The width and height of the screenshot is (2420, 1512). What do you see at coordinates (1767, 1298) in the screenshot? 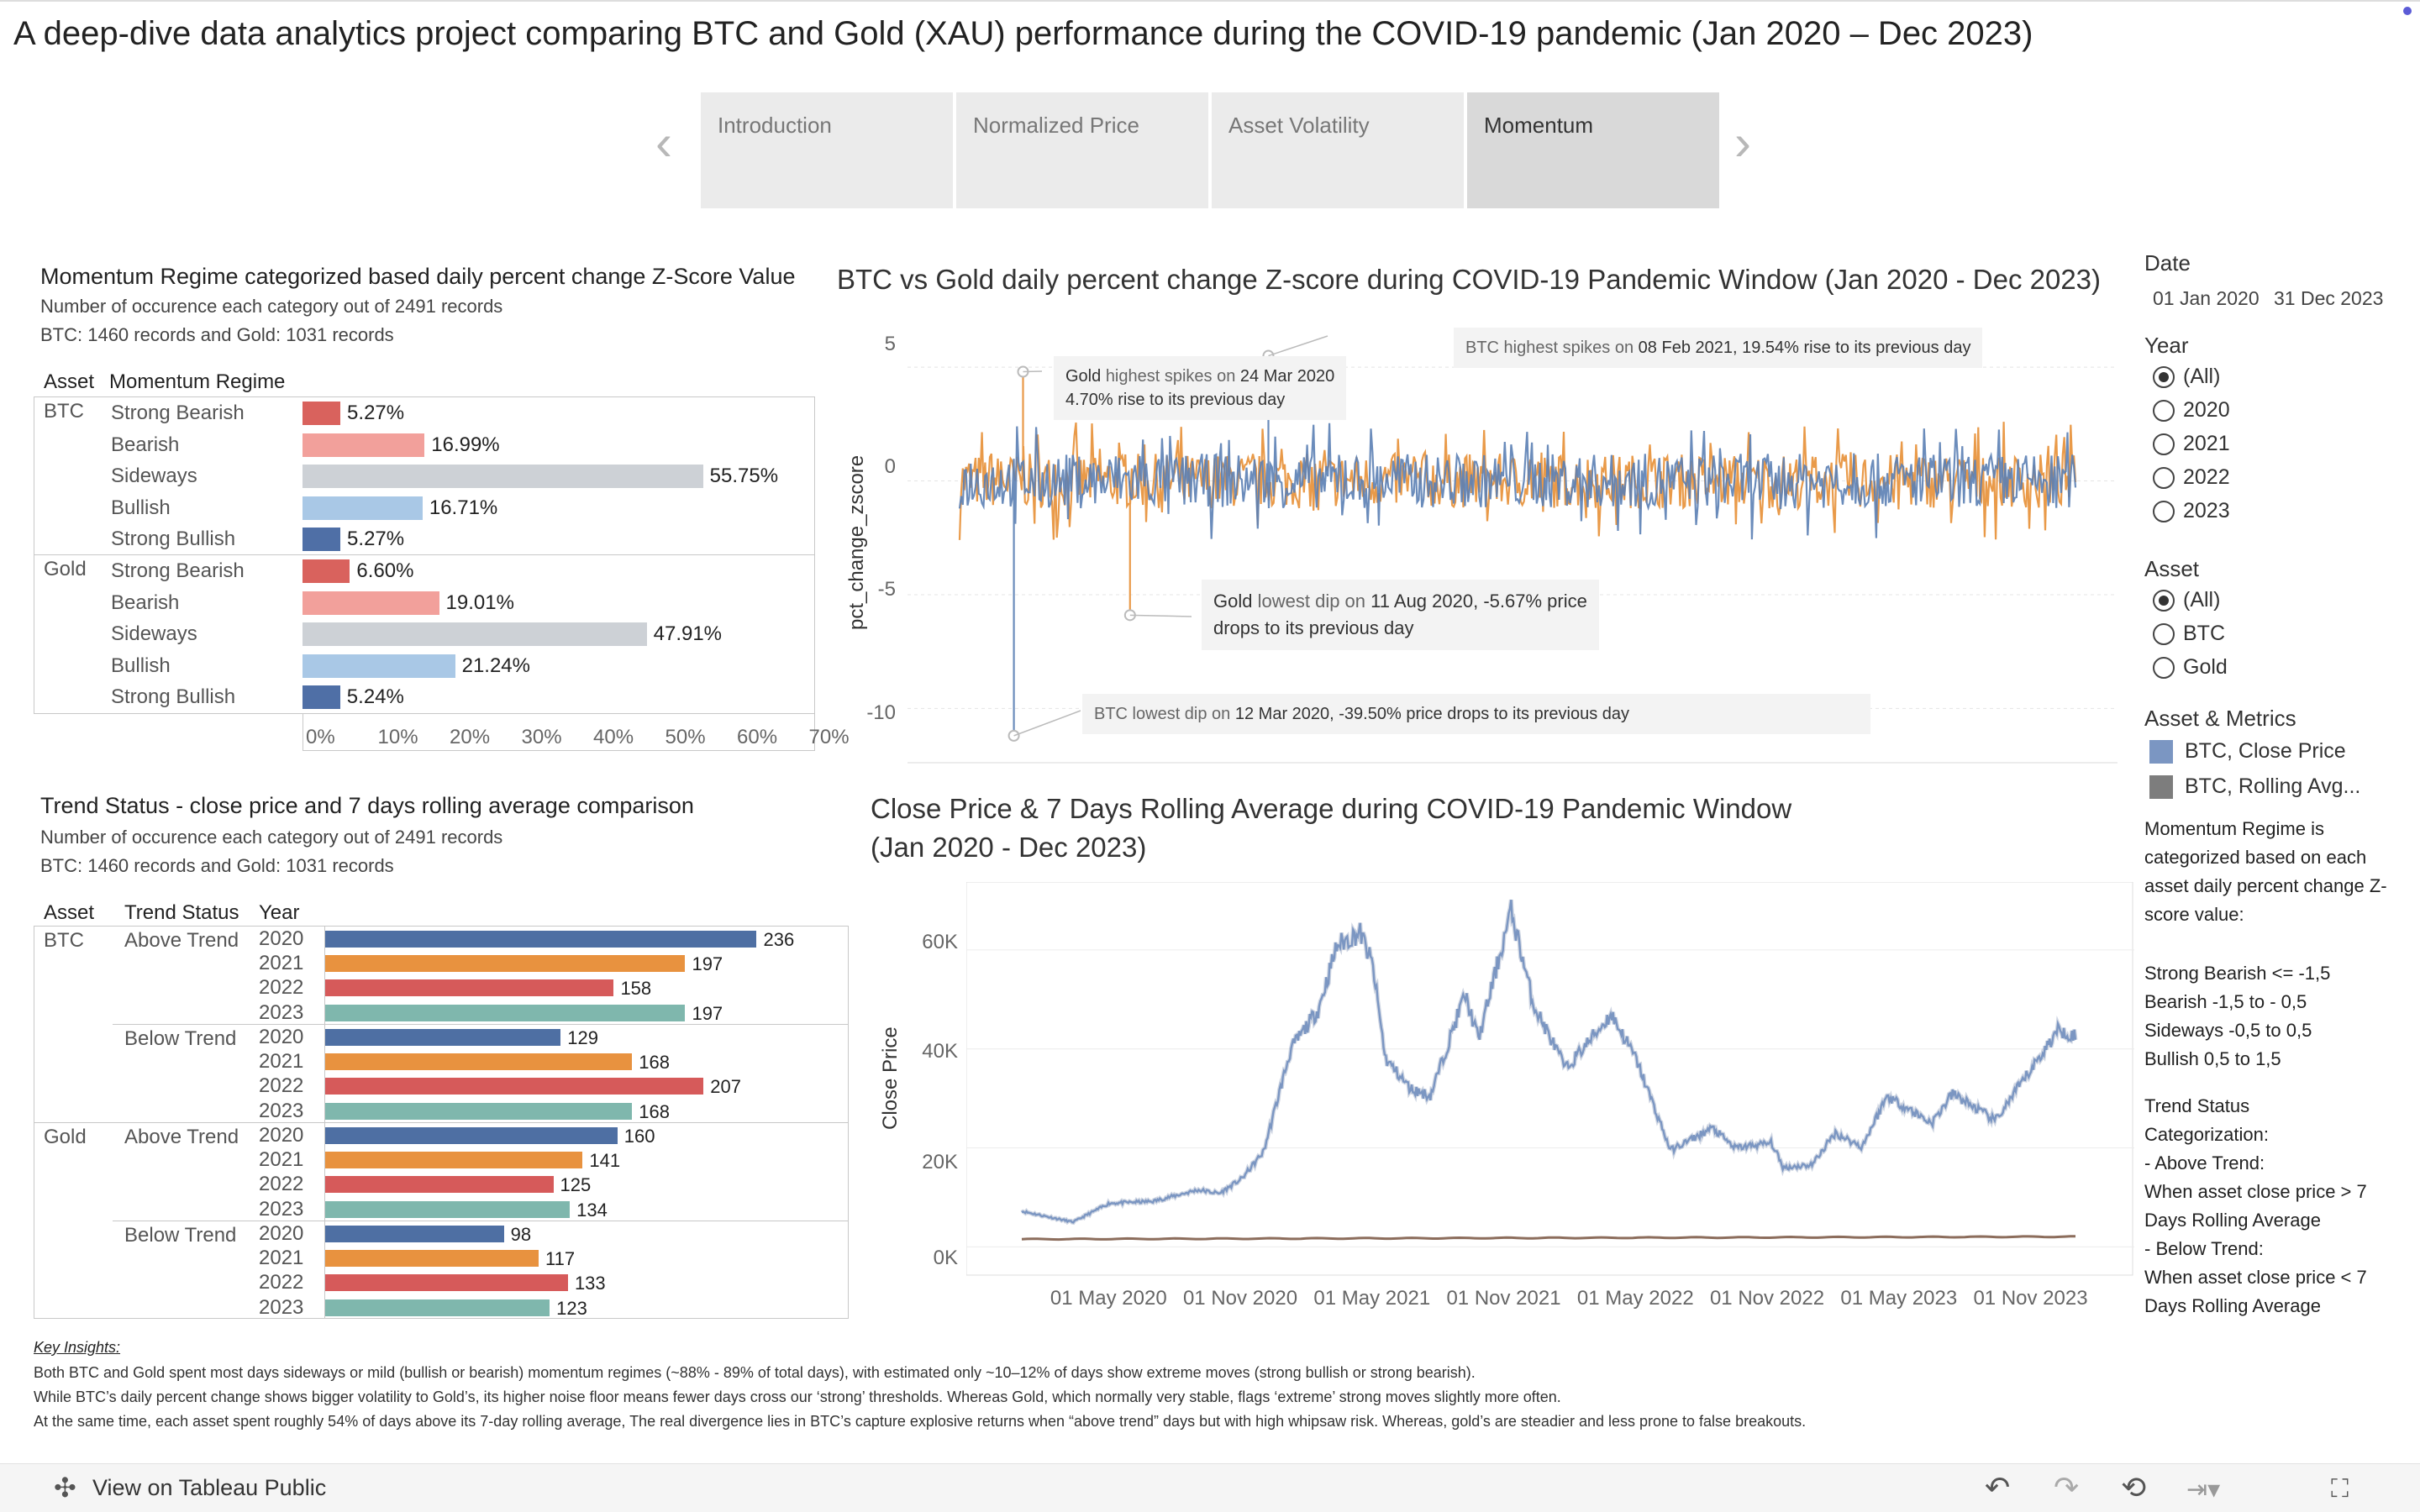
I see `price-x-tick: 01 Nov 2022` at bounding box center [1767, 1298].